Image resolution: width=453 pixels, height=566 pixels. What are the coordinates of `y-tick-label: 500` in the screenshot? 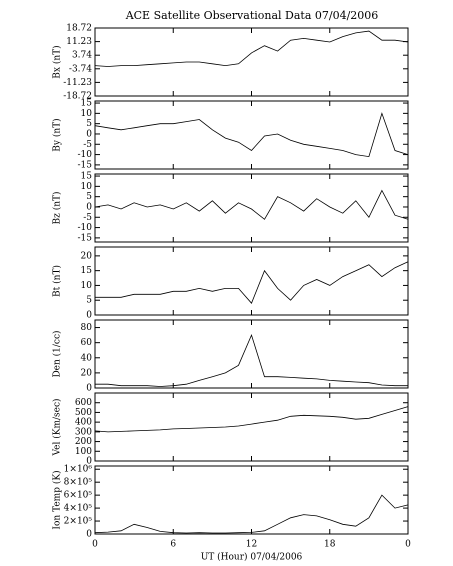 It's located at (83, 413).